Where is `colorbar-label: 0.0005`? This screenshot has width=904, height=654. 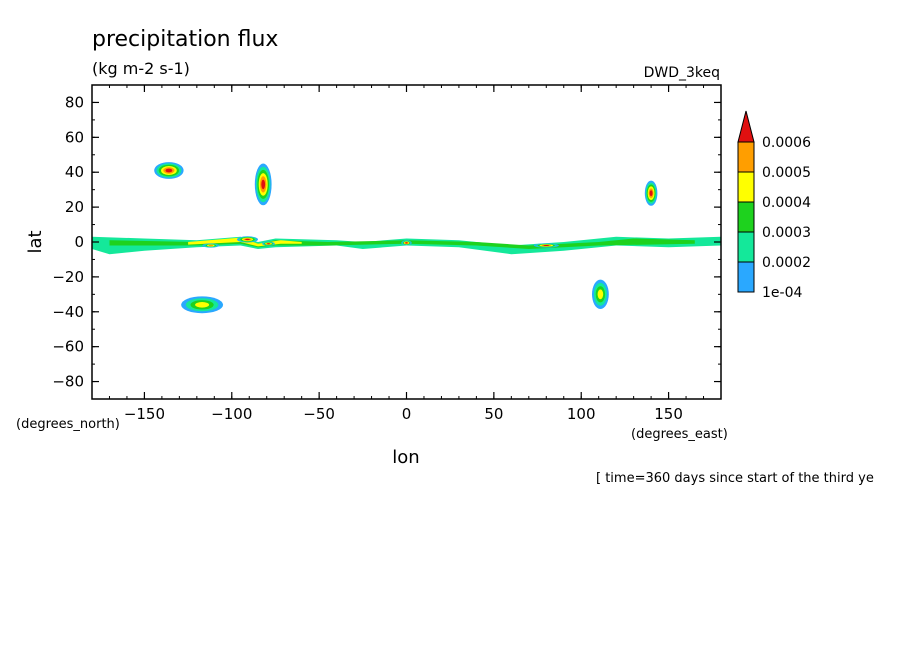 colorbar-label: 0.0005 is located at coordinates (786, 173).